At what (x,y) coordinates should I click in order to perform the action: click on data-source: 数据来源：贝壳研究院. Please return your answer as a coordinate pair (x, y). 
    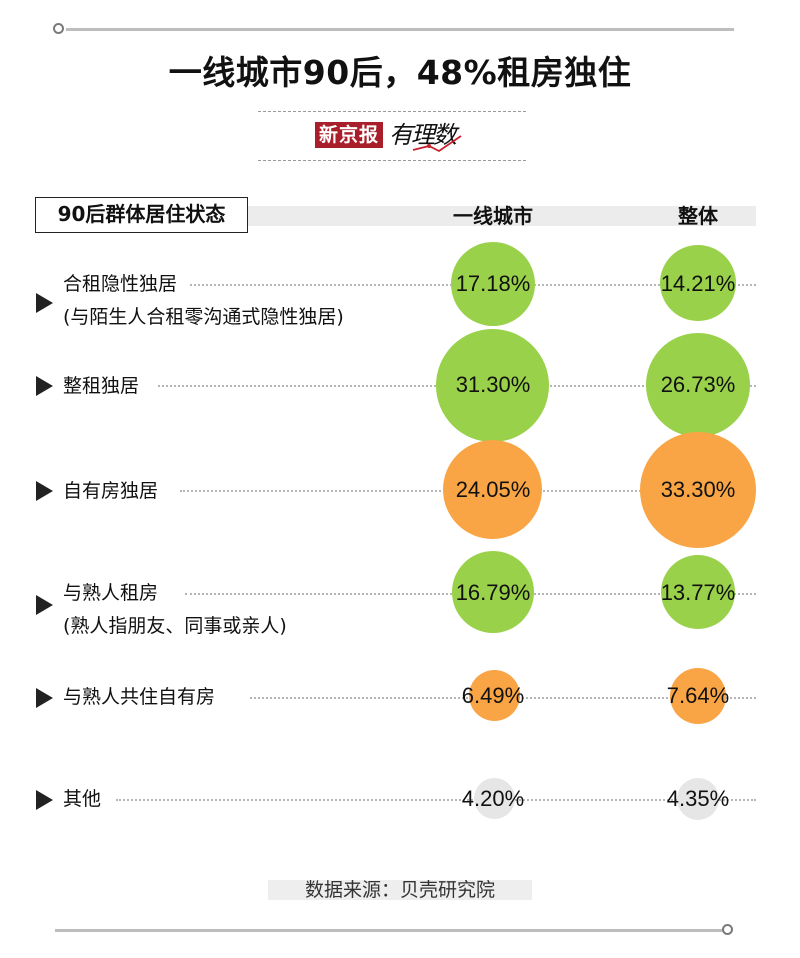
    Looking at the image, I should click on (400, 890).